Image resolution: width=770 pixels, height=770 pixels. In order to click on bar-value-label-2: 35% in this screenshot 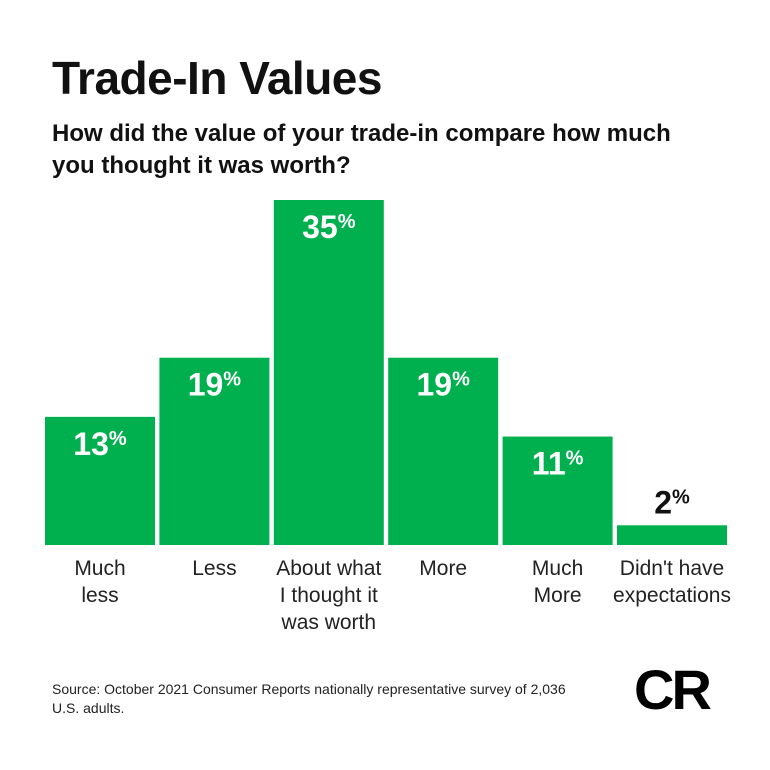, I will do `click(329, 227)`.